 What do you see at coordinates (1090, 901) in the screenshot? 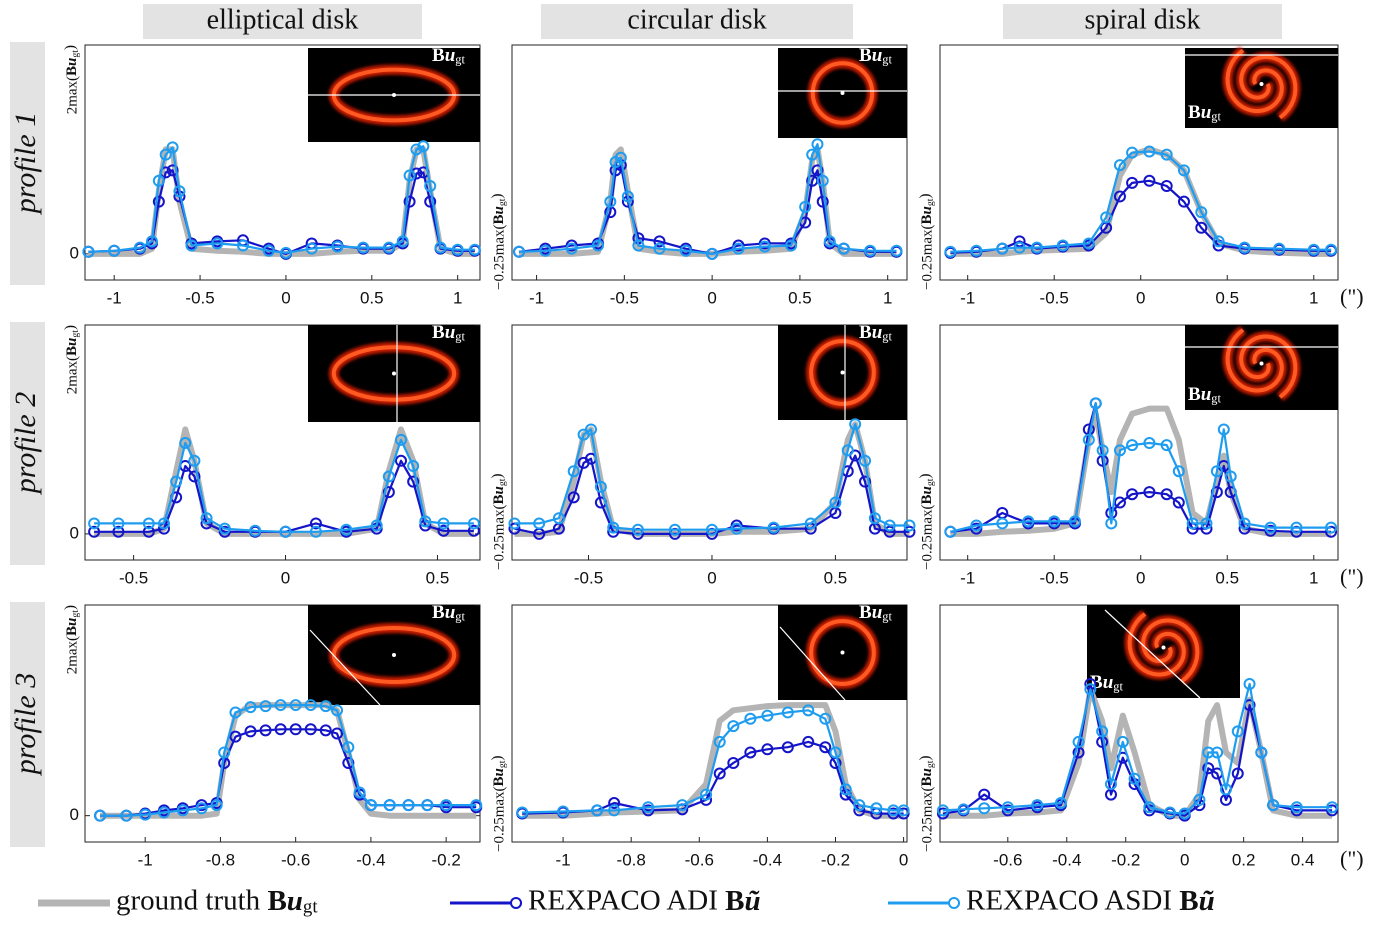
I see `legend-label: REXPACO ASDI Bũ` at bounding box center [1090, 901].